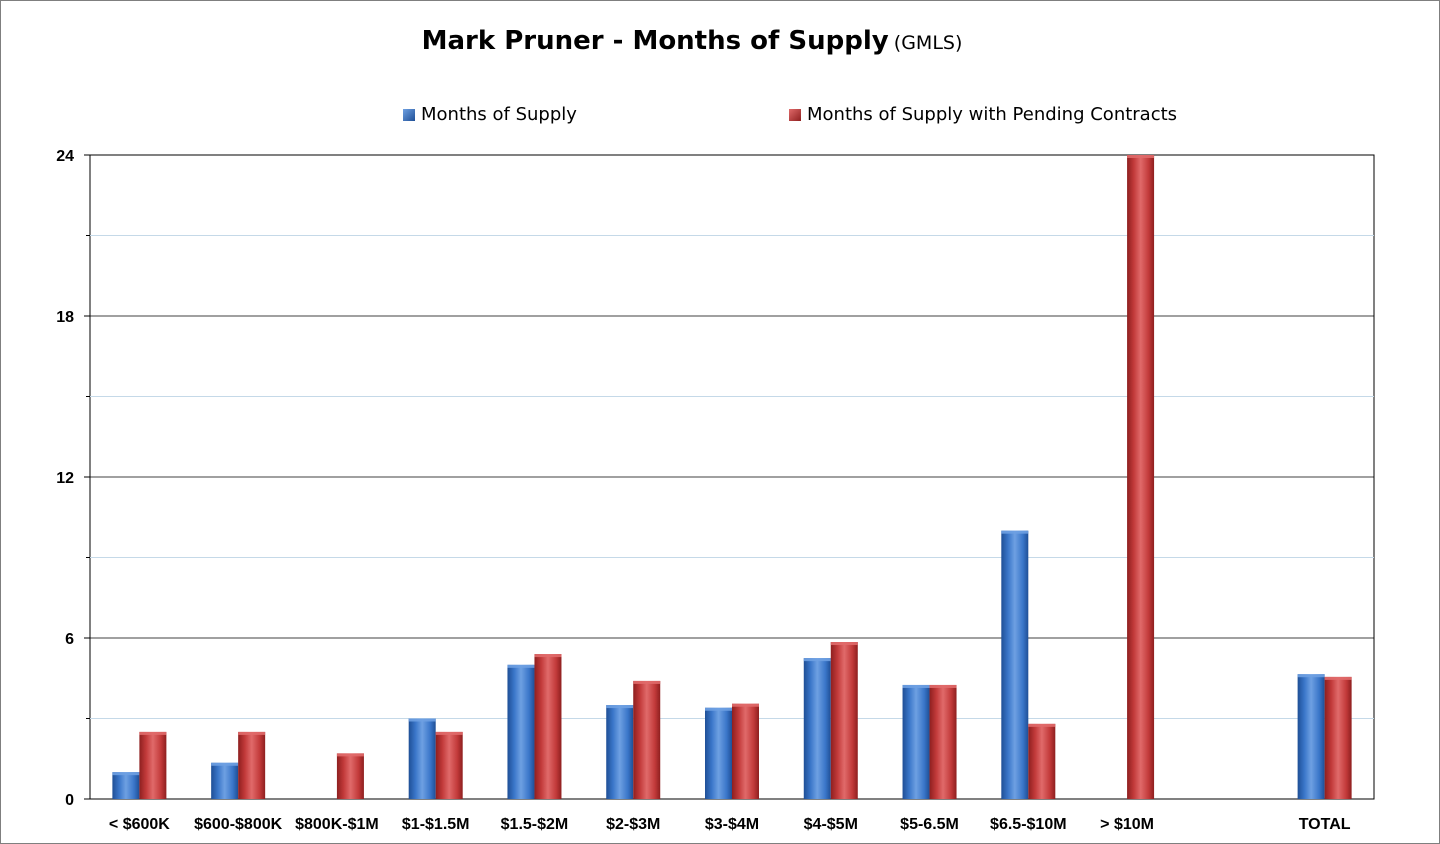 This screenshot has height=844, width=1440. I want to click on x-tick-label: $2-$3M, so click(633, 824).